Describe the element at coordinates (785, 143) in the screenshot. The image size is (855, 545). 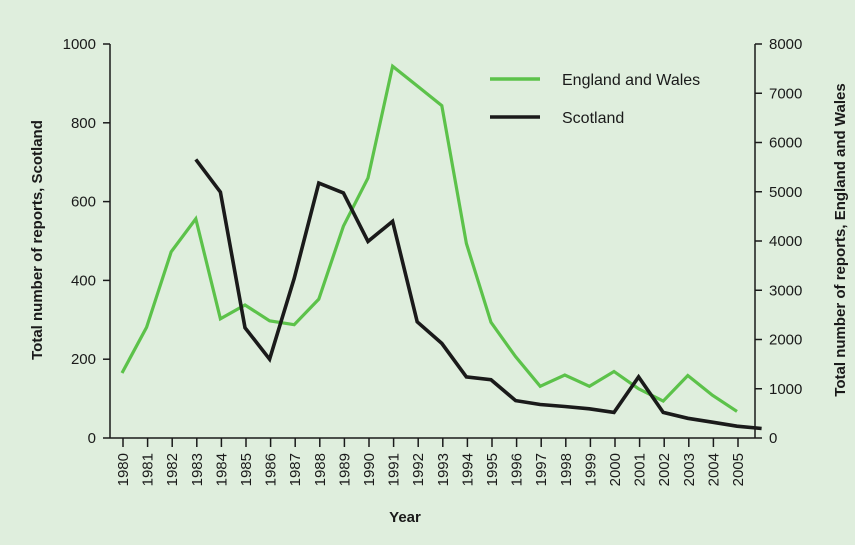
I see `y-tick-label-right: 6000` at that location.